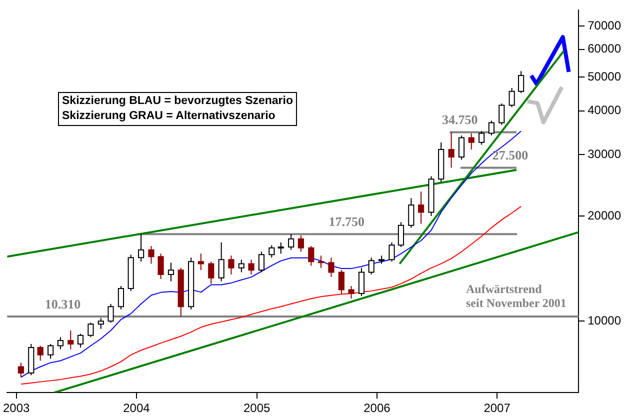 This screenshot has width=628, height=419. Describe the element at coordinates (257, 408) in the screenshot. I see `x-tick-label: 2005` at that location.